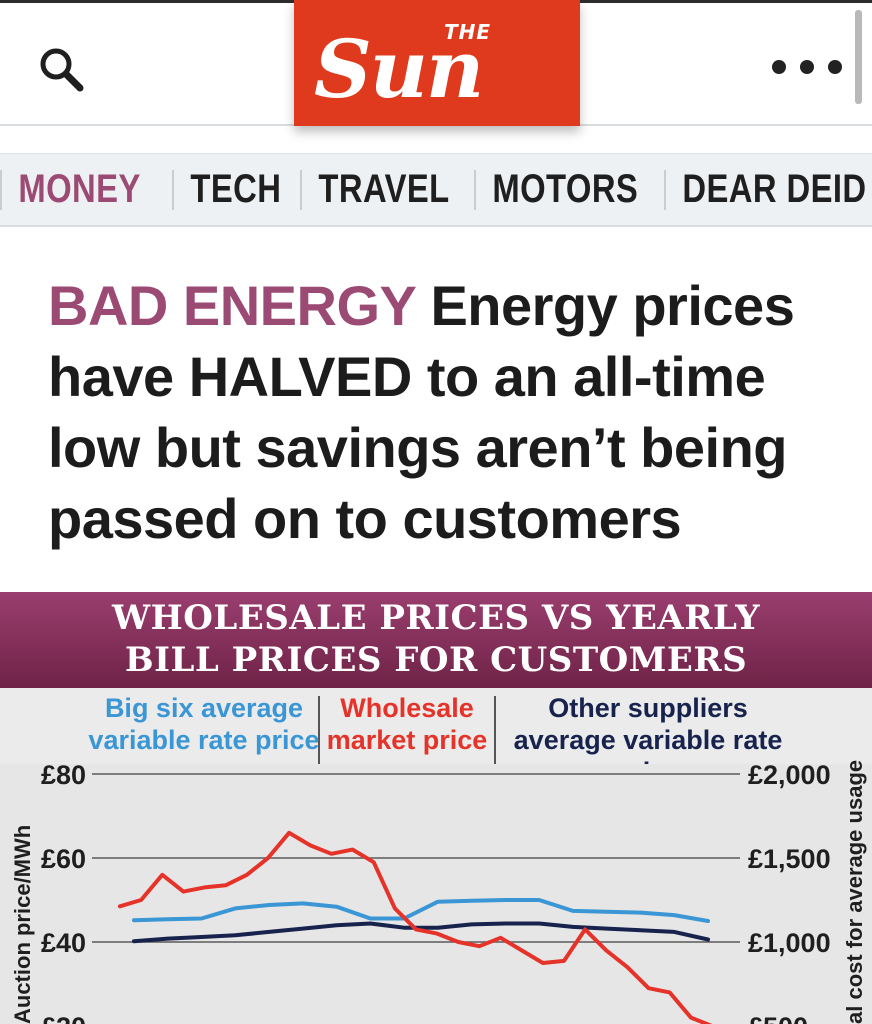  I want to click on y-tick-label-right: £2,000, so click(789, 775).